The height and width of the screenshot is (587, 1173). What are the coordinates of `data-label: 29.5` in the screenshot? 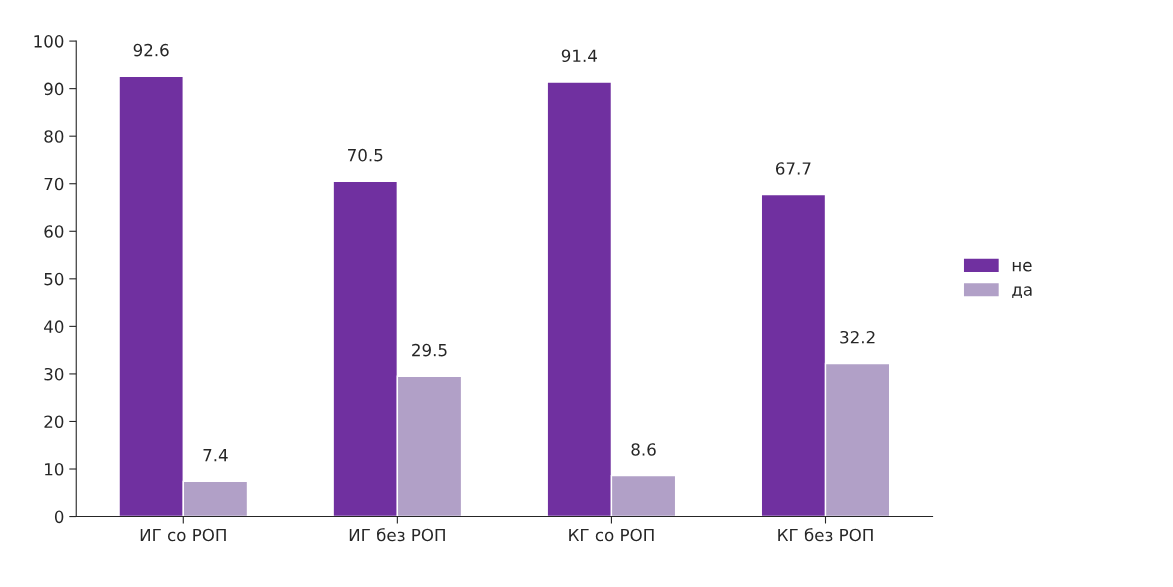 It's located at (429, 350).